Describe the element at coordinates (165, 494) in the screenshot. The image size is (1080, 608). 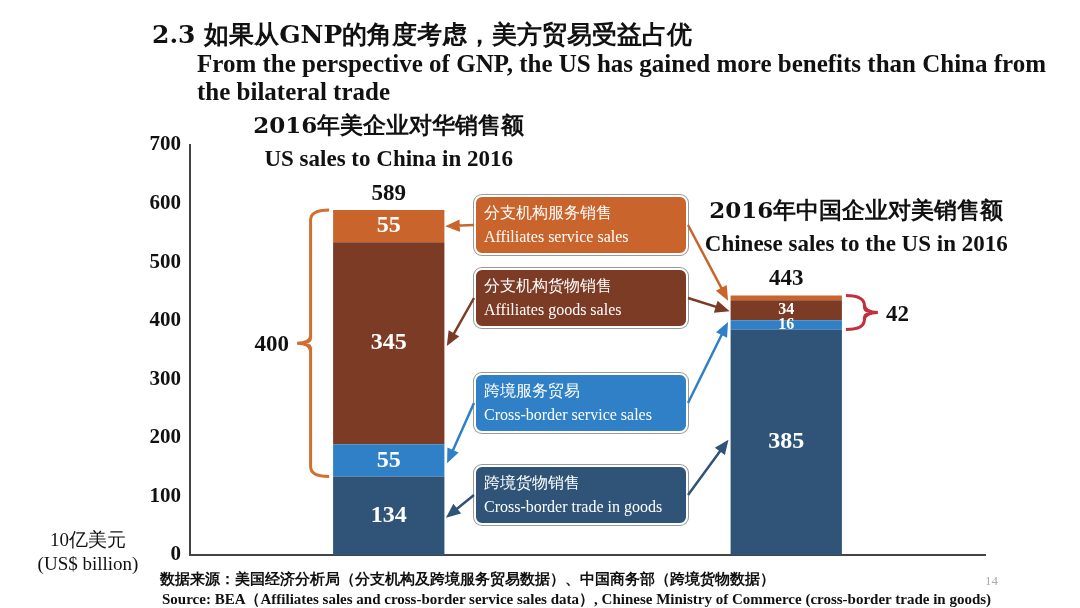
I see `y-tick-label: 100` at that location.